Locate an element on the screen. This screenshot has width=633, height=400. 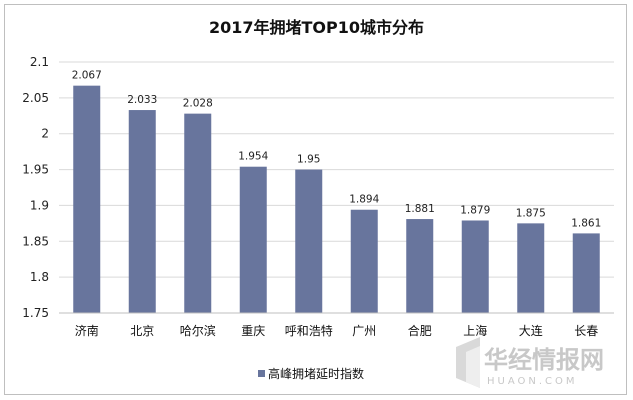
legend: 高峰拥堵延时指数 is located at coordinates (311, 373).